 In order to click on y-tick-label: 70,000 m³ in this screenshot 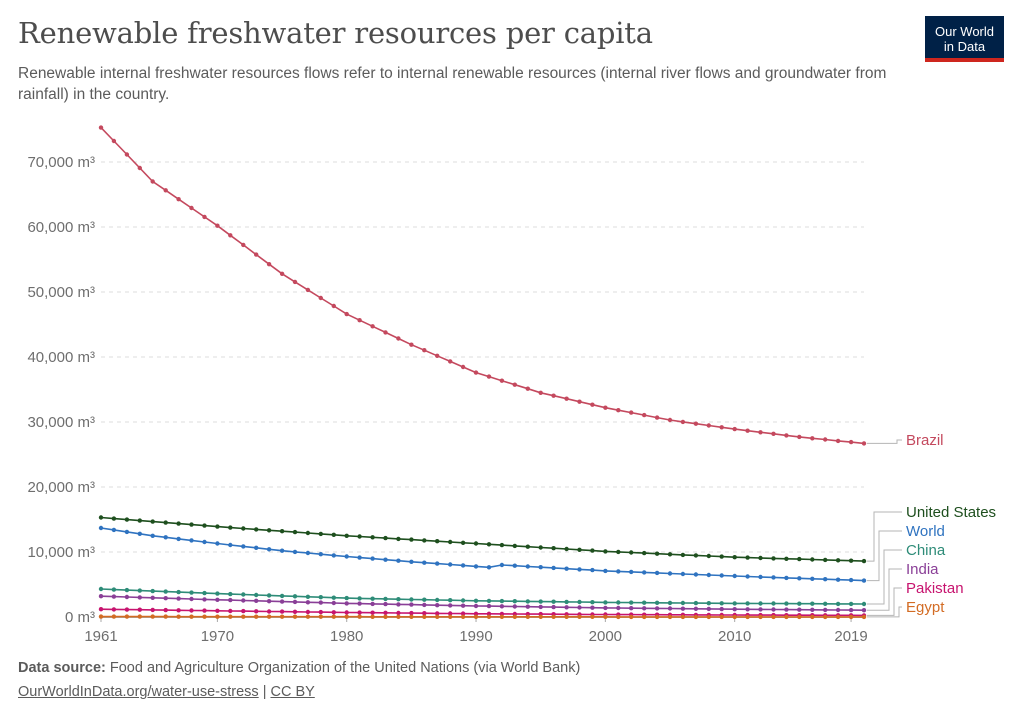, I will do `click(61, 162)`.